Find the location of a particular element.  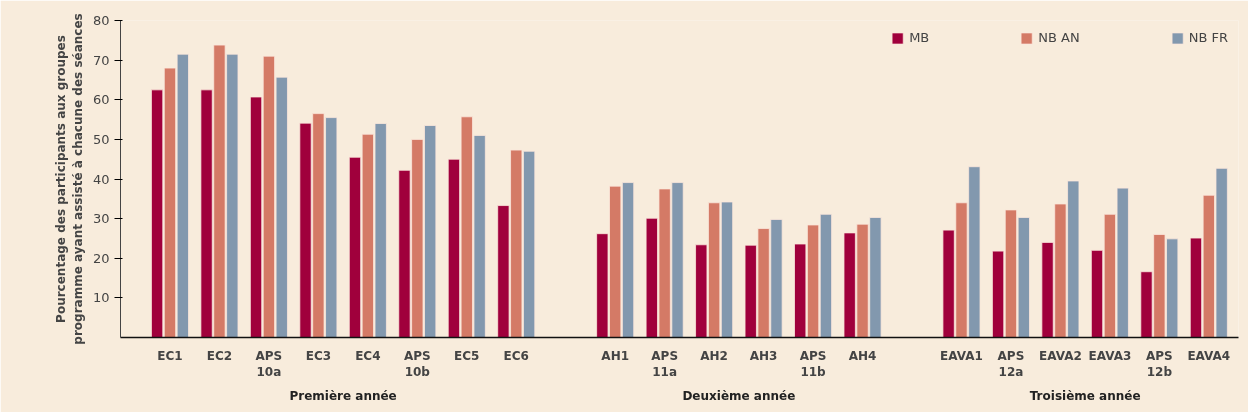

x-tick-label: APS 11b is located at coordinates (813, 364).